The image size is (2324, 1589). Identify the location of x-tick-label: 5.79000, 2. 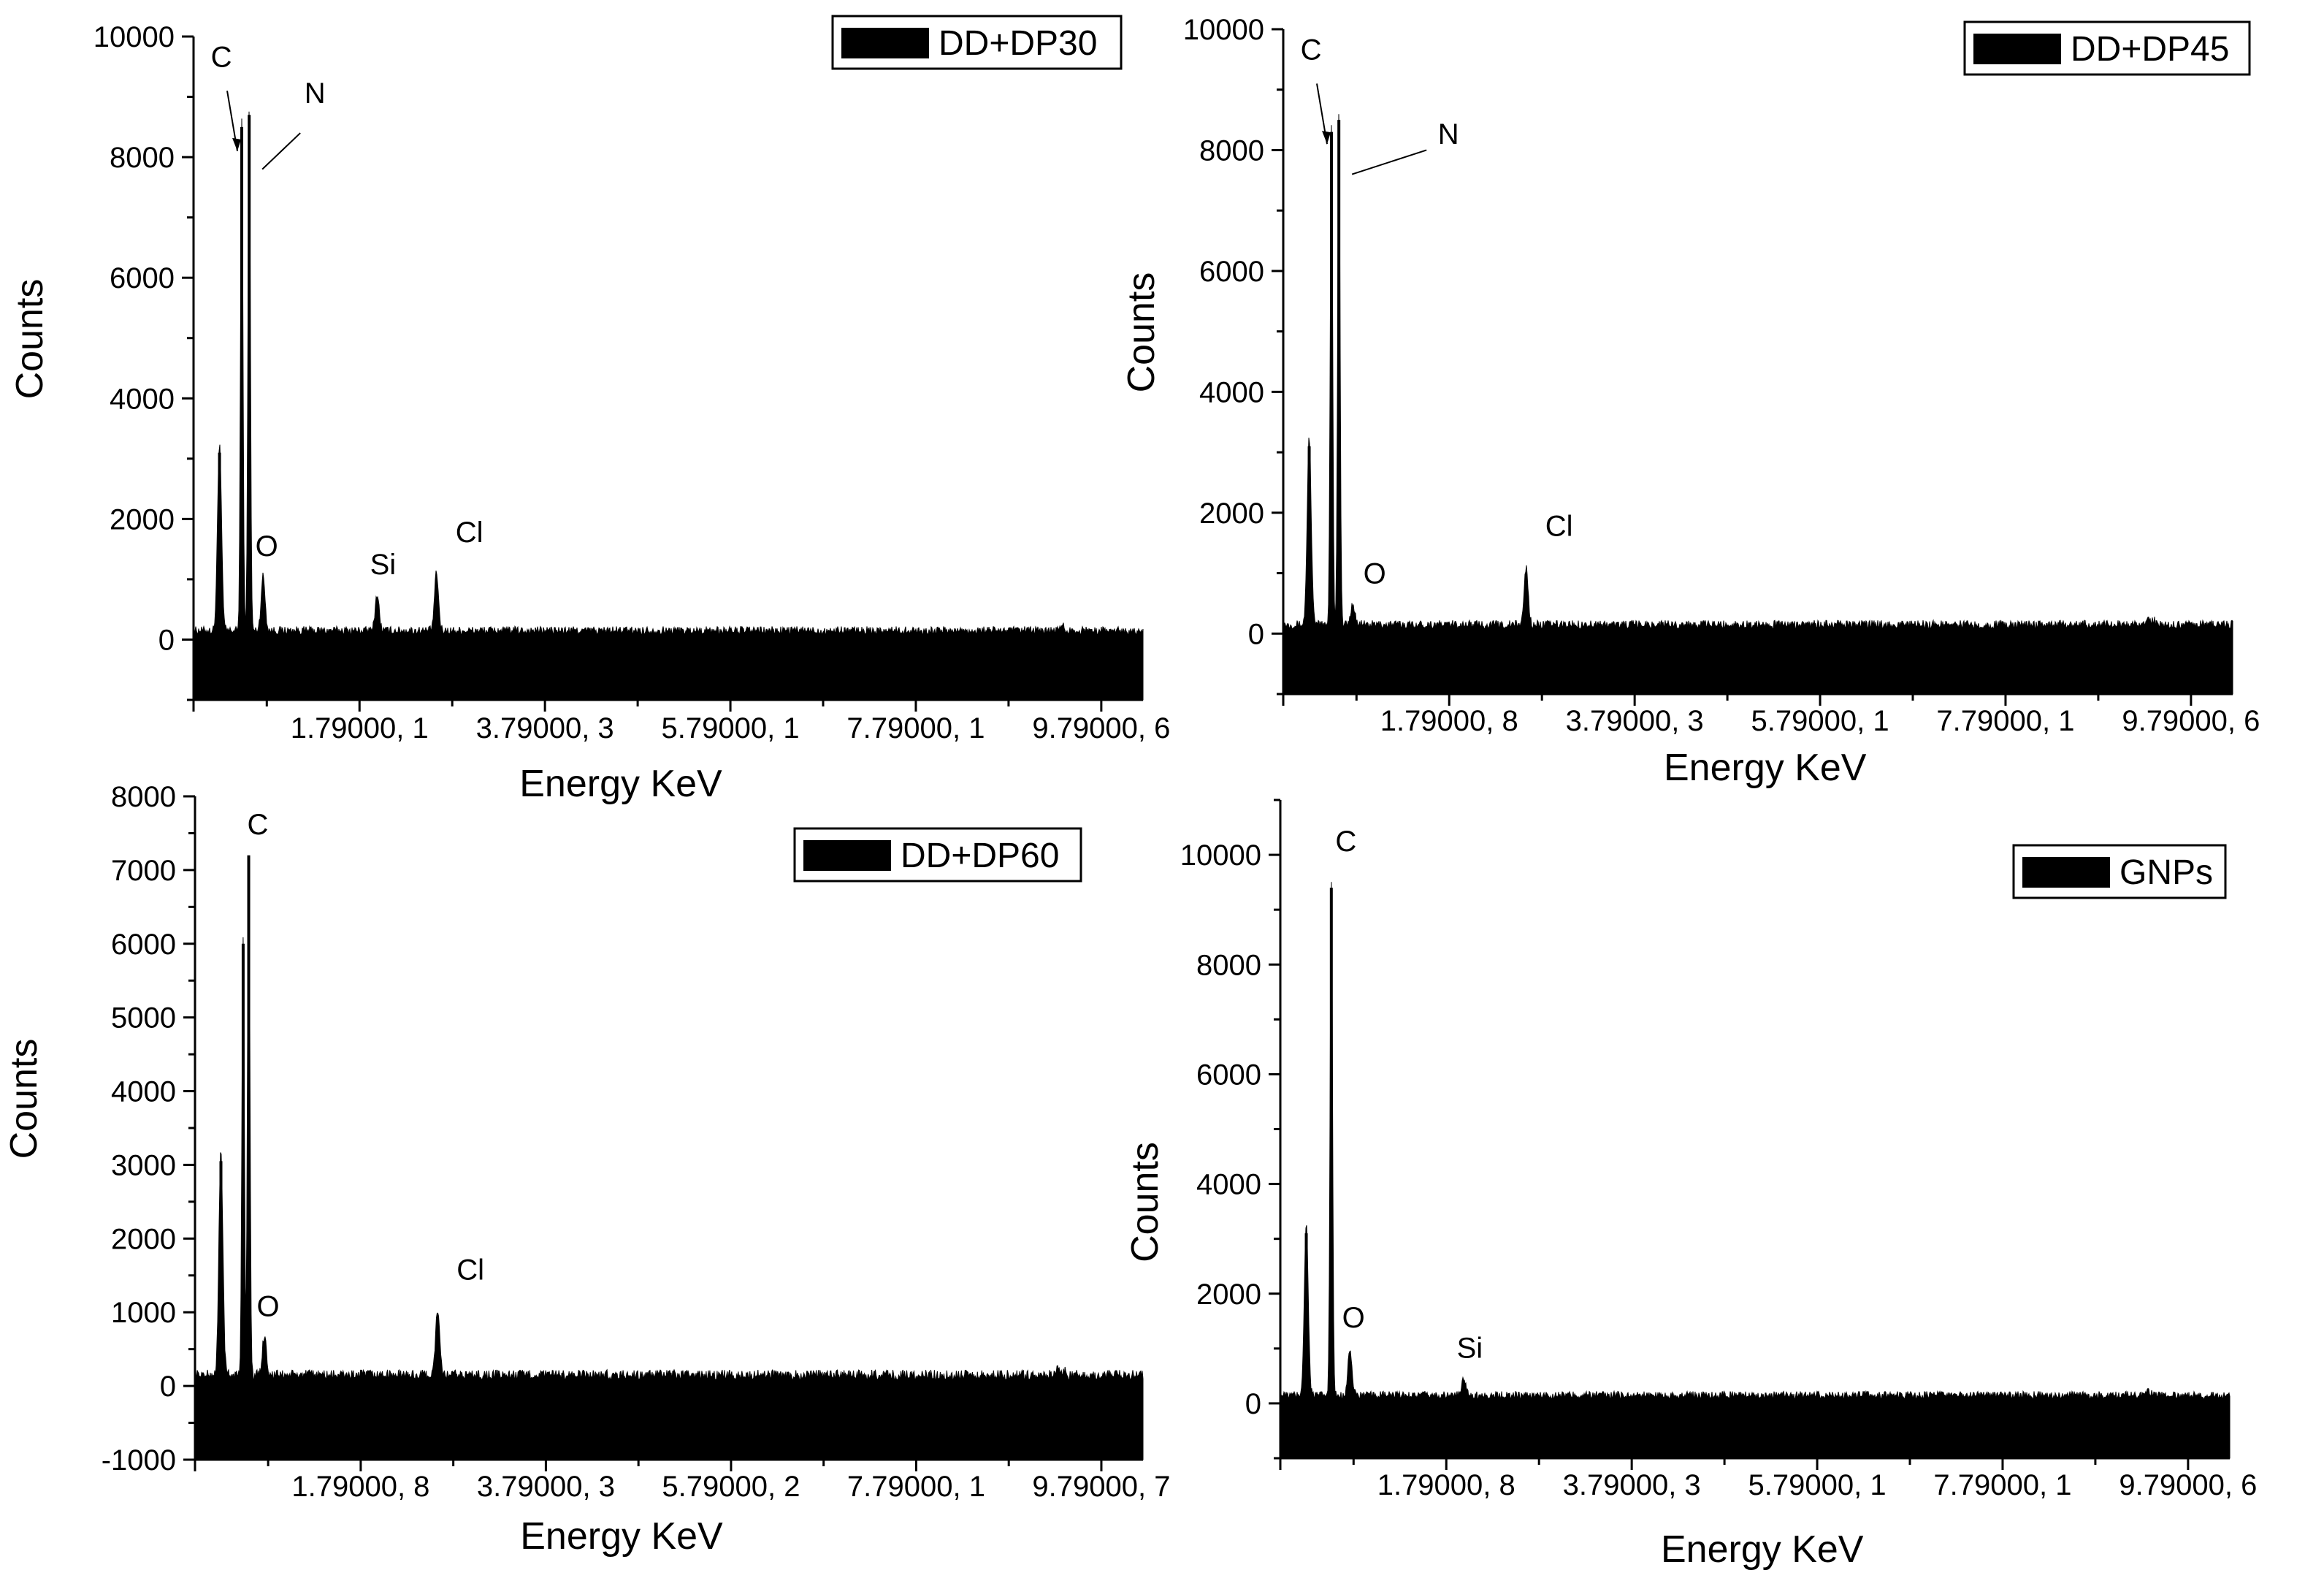
(731, 1487).